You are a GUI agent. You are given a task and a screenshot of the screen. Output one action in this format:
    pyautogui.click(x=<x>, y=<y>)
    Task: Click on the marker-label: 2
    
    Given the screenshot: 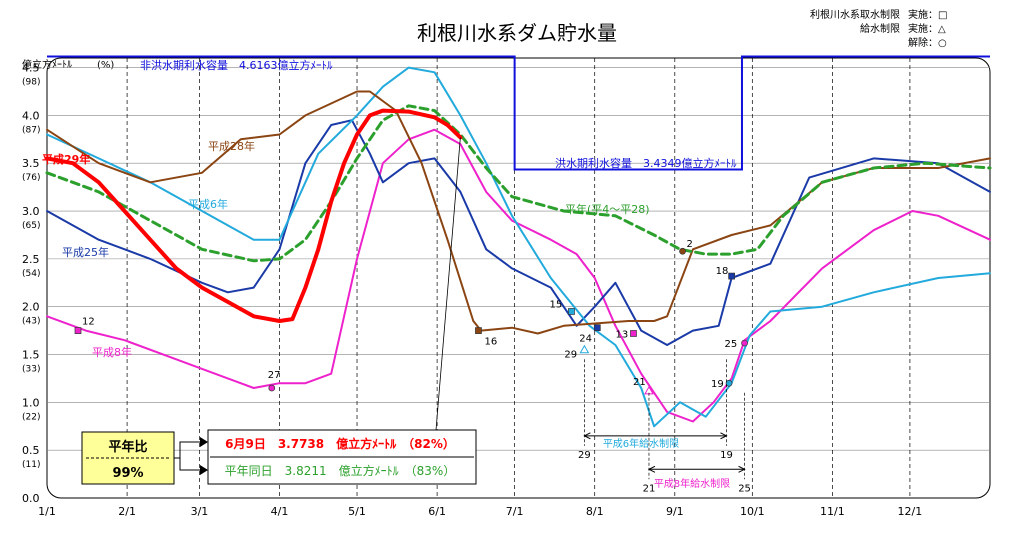 What is the action you would take?
    pyautogui.click(x=690, y=244)
    